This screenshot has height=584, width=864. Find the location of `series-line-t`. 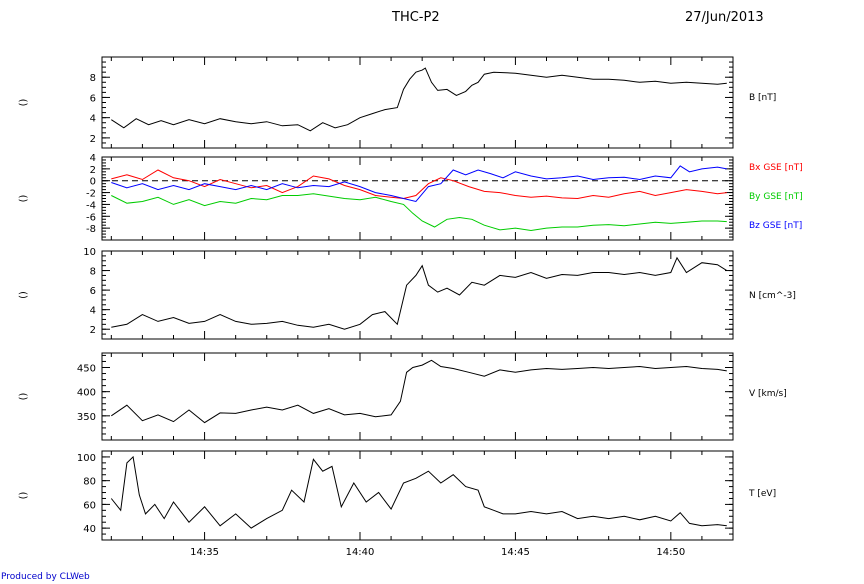

series-line-t is located at coordinates (418, 492).